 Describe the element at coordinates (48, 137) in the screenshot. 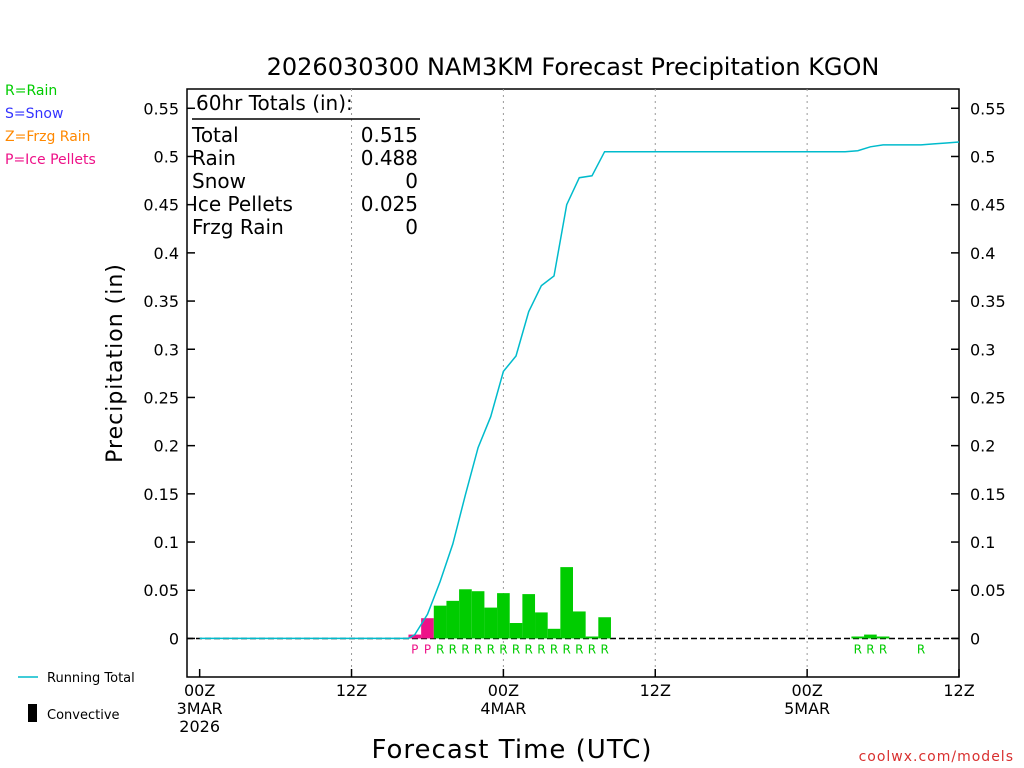

I see `legend-frzg-rain: Z=Frzg Rain` at that location.